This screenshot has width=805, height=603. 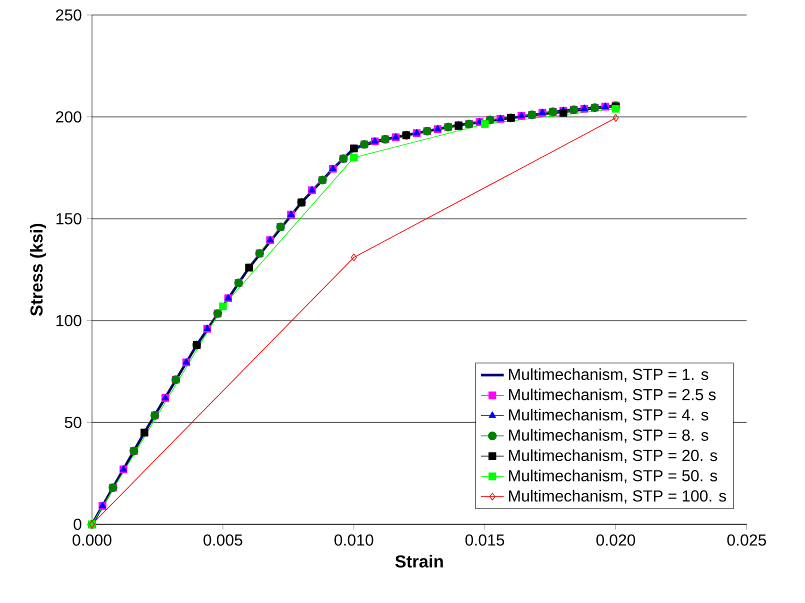 I want to click on legend-label: Multimechanism, STP = 50. s, so click(x=613, y=477).